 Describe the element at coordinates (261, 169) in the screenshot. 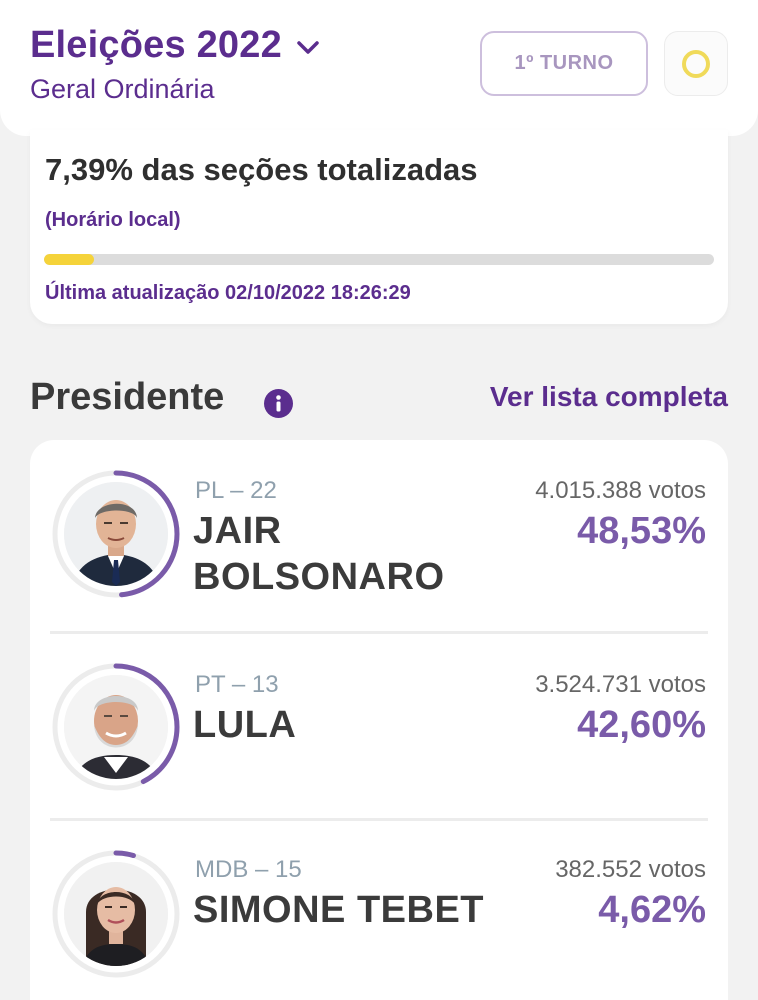

I see `totalization-headline: 7,39% das seções totalizadas` at that location.